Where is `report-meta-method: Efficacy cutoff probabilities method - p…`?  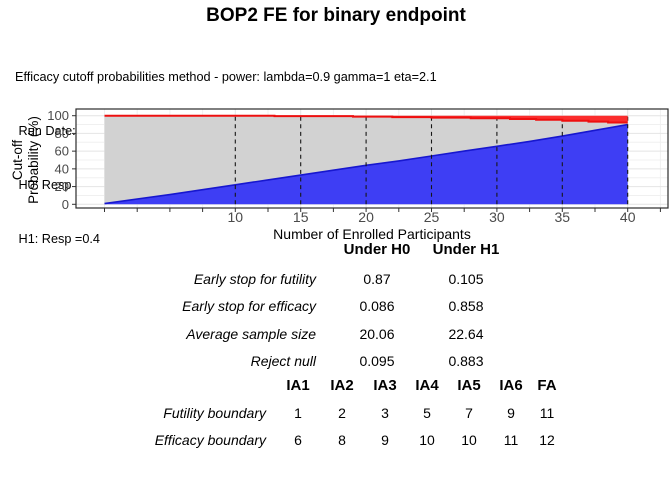
report-meta-method: Efficacy cutoff probabilities method - p… is located at coordinates (226, 77).